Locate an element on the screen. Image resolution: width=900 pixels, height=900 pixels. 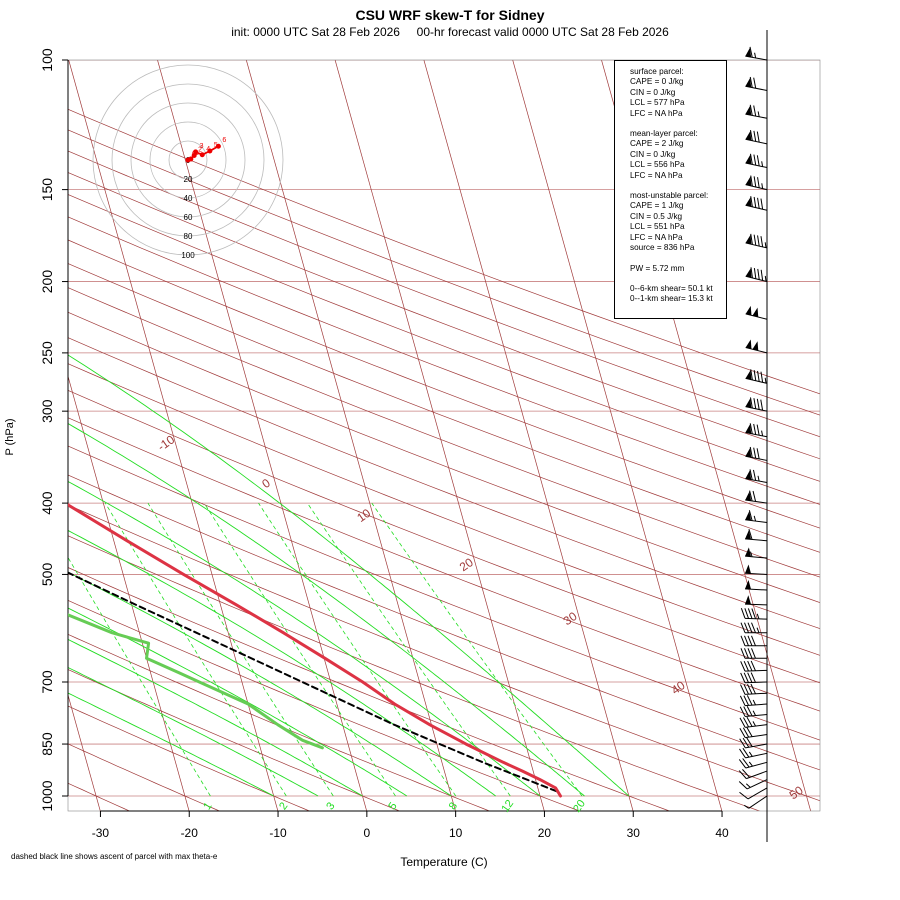
most-unstable-cin: CIN = 0.5 J/kg is located at coordinates (656, 216).